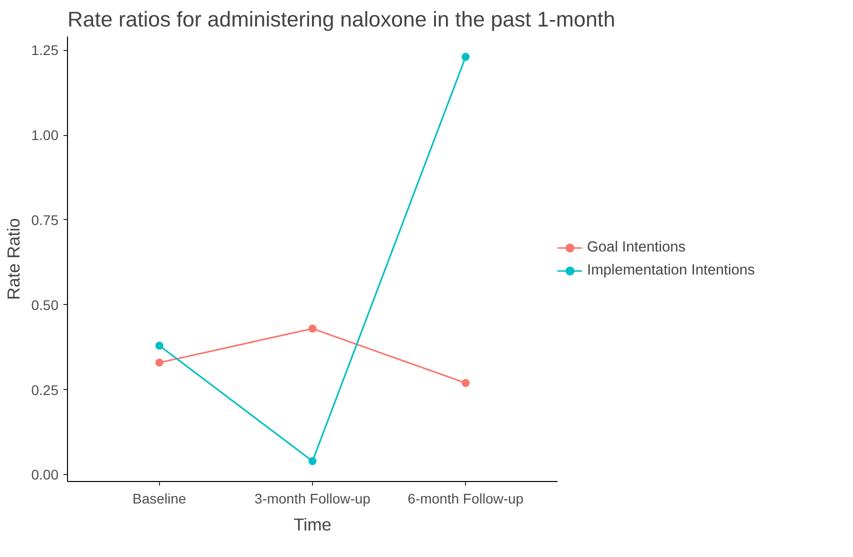 Image resolution: width=853 pixels, height=557 pixels. What do you see at coordinates (45, 135) in the screenshot?
I see `y-tick-label: 1.00` at bounding box center [45, 135].